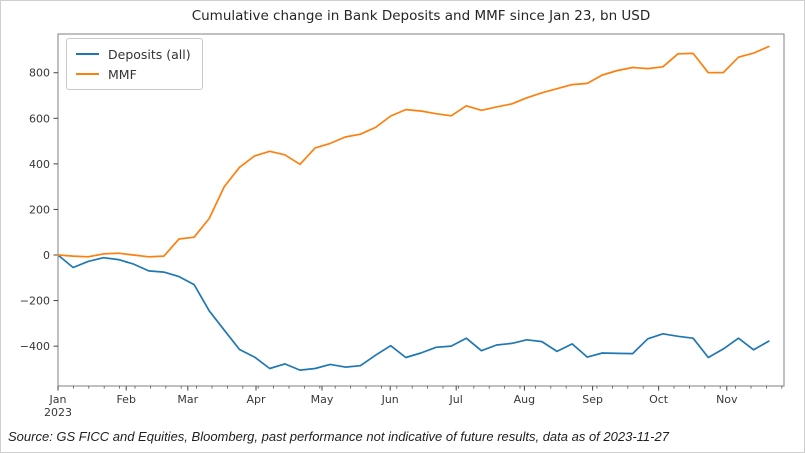 Image resolution: width=805 pixels, height=453 pixels. I want to click on x-tick-label: Sep, so click(592, 399).